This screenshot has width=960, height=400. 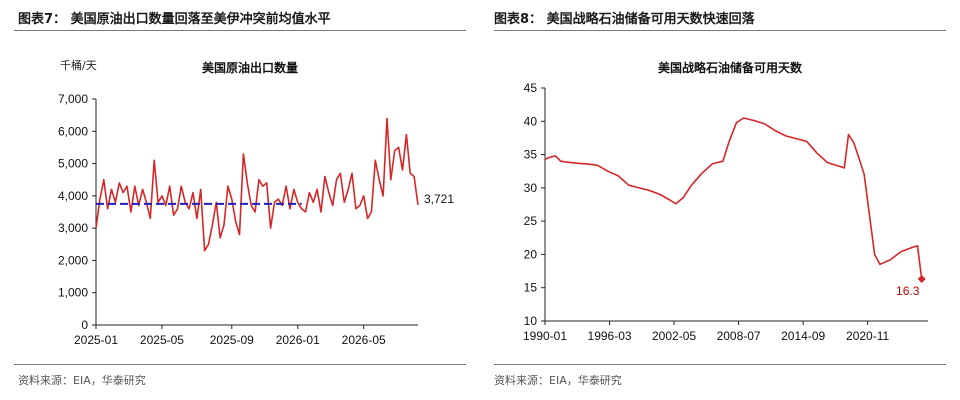 What do you see at coordinates (867, 336) in the screenshot?
I see `x-tick-label: 2020-11` at bounding box center [867, 336].